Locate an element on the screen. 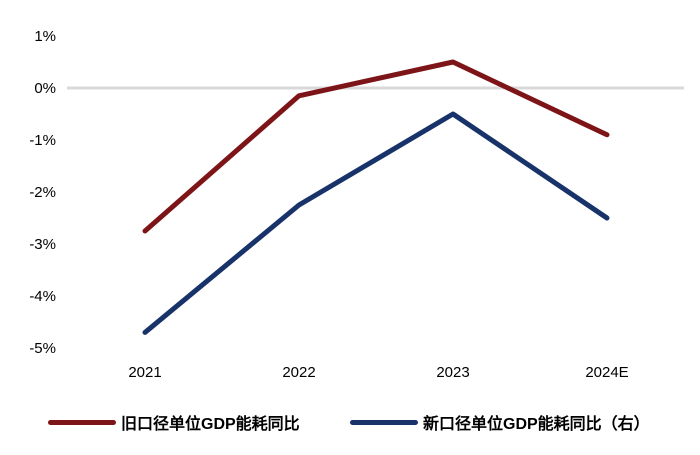 Image resolution: width=700 pixels, height=455 pixels. y-tick-label: -1% is located at coordinates (42, 140).